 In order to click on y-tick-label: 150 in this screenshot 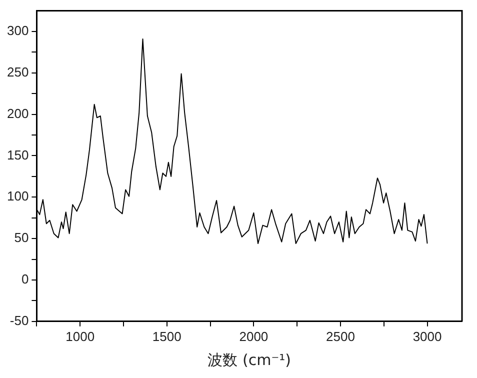, I will do `click(17, 154)`.